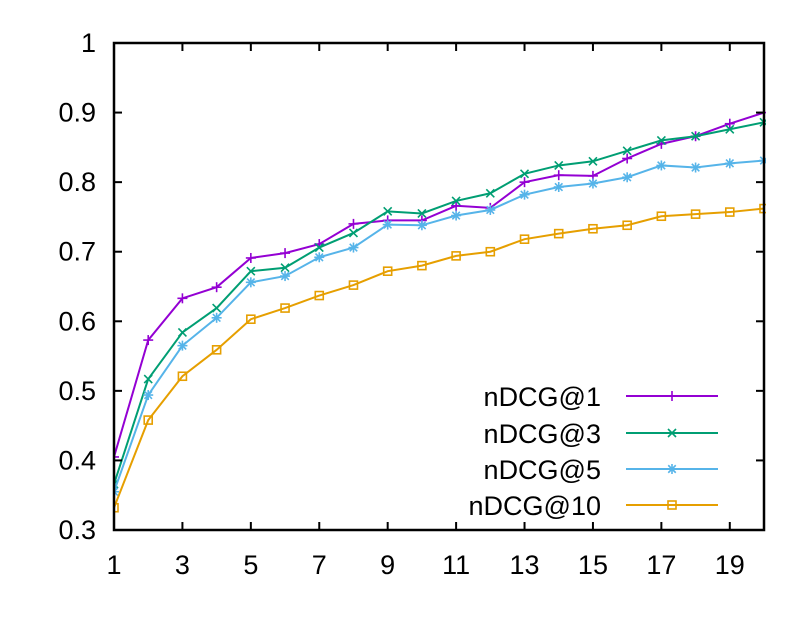 Image resolution: width=800 pixels, height=617 pixels. What do you see at coordinates (77, 460) in the screenshot?
I see `y-tick-label: 0.4` at bounding box center [77, 460].